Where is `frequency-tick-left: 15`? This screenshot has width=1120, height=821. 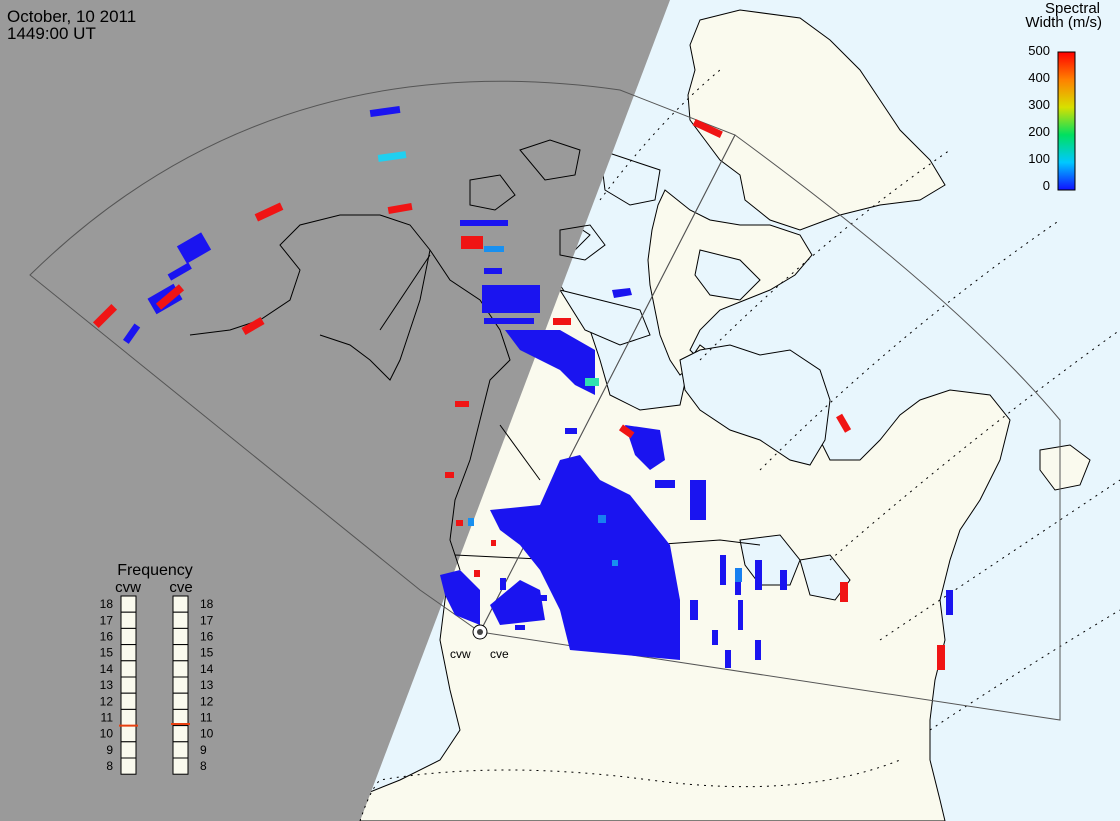 frequency-tick-left: 15 is located at coordinates (107, 653).